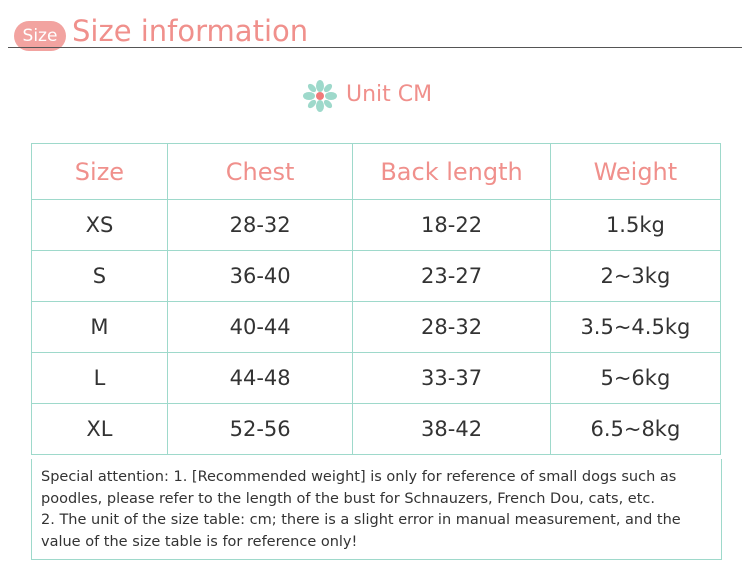 Image resolution: width=750 pixels, height=571 pixels. Describe the element at coordinates (99, 378) in the screenshot. I see `table-cell: L` at that location.